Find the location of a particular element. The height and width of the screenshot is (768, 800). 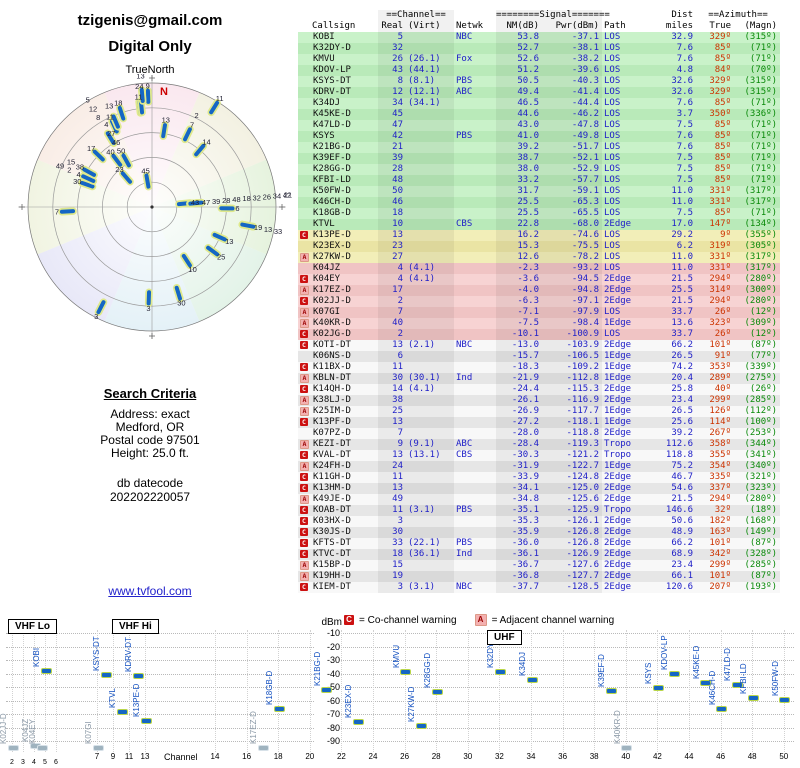

pwr-dbm-cell: -126.1 is located at coordinates (572, 521).